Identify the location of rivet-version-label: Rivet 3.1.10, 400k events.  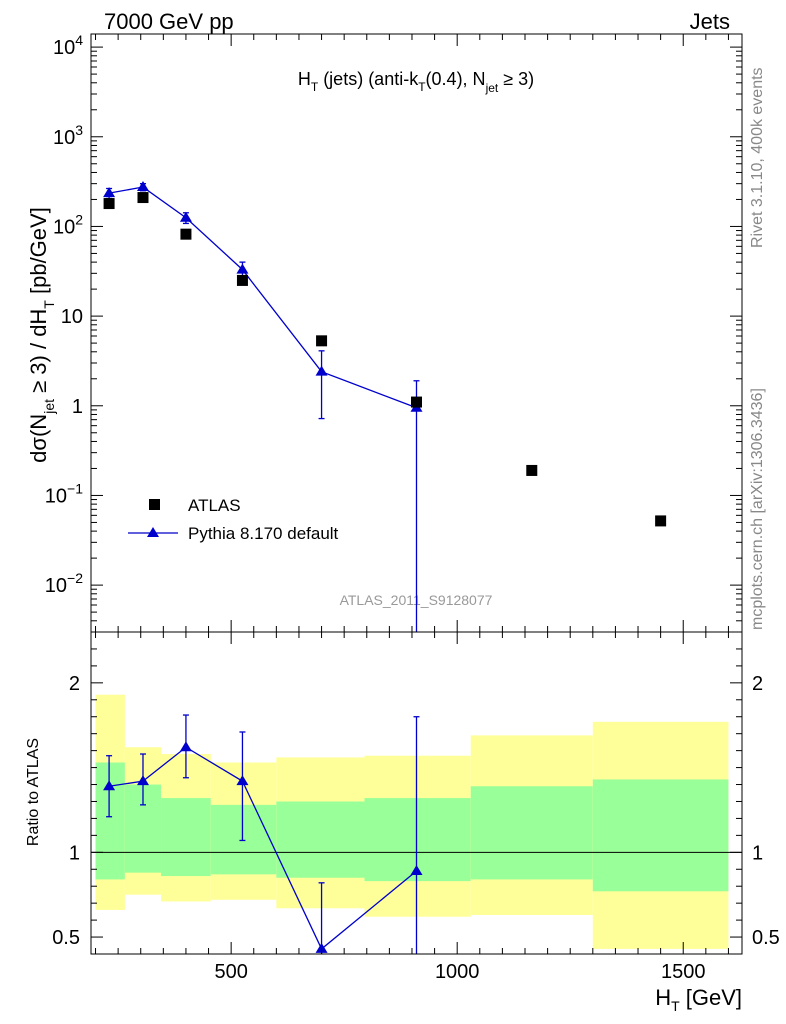
(757, 157).